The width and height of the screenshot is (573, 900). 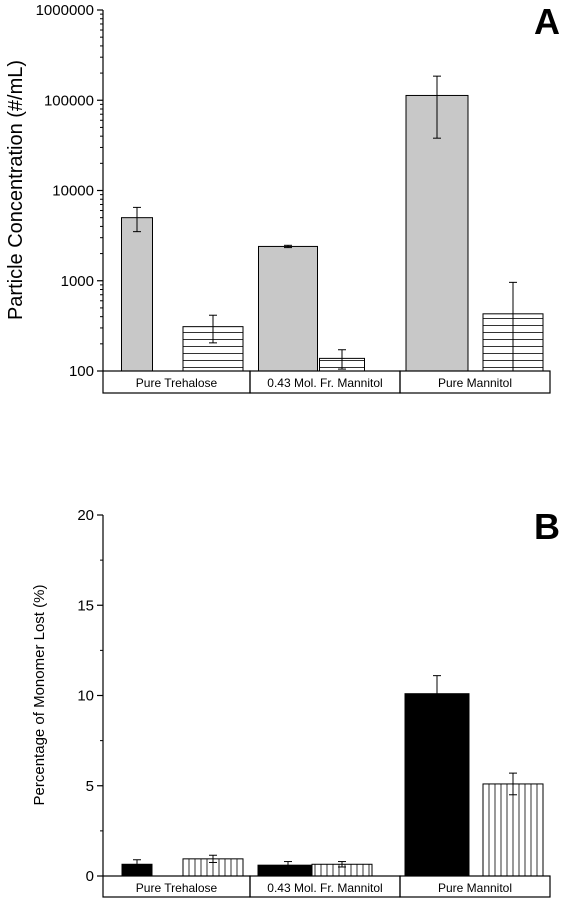 What do you see at coordinates (85, 605) in the screenshot?
I see `y-tick-label: 15` at bounding box center [85, 605].